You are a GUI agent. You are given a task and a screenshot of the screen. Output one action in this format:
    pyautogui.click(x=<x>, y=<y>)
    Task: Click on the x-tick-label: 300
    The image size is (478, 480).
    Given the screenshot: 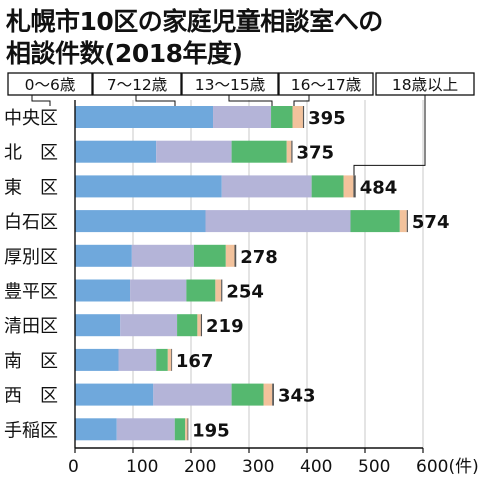 What is the action you would take?
    pyautogui.click(x=258, y=467)
    